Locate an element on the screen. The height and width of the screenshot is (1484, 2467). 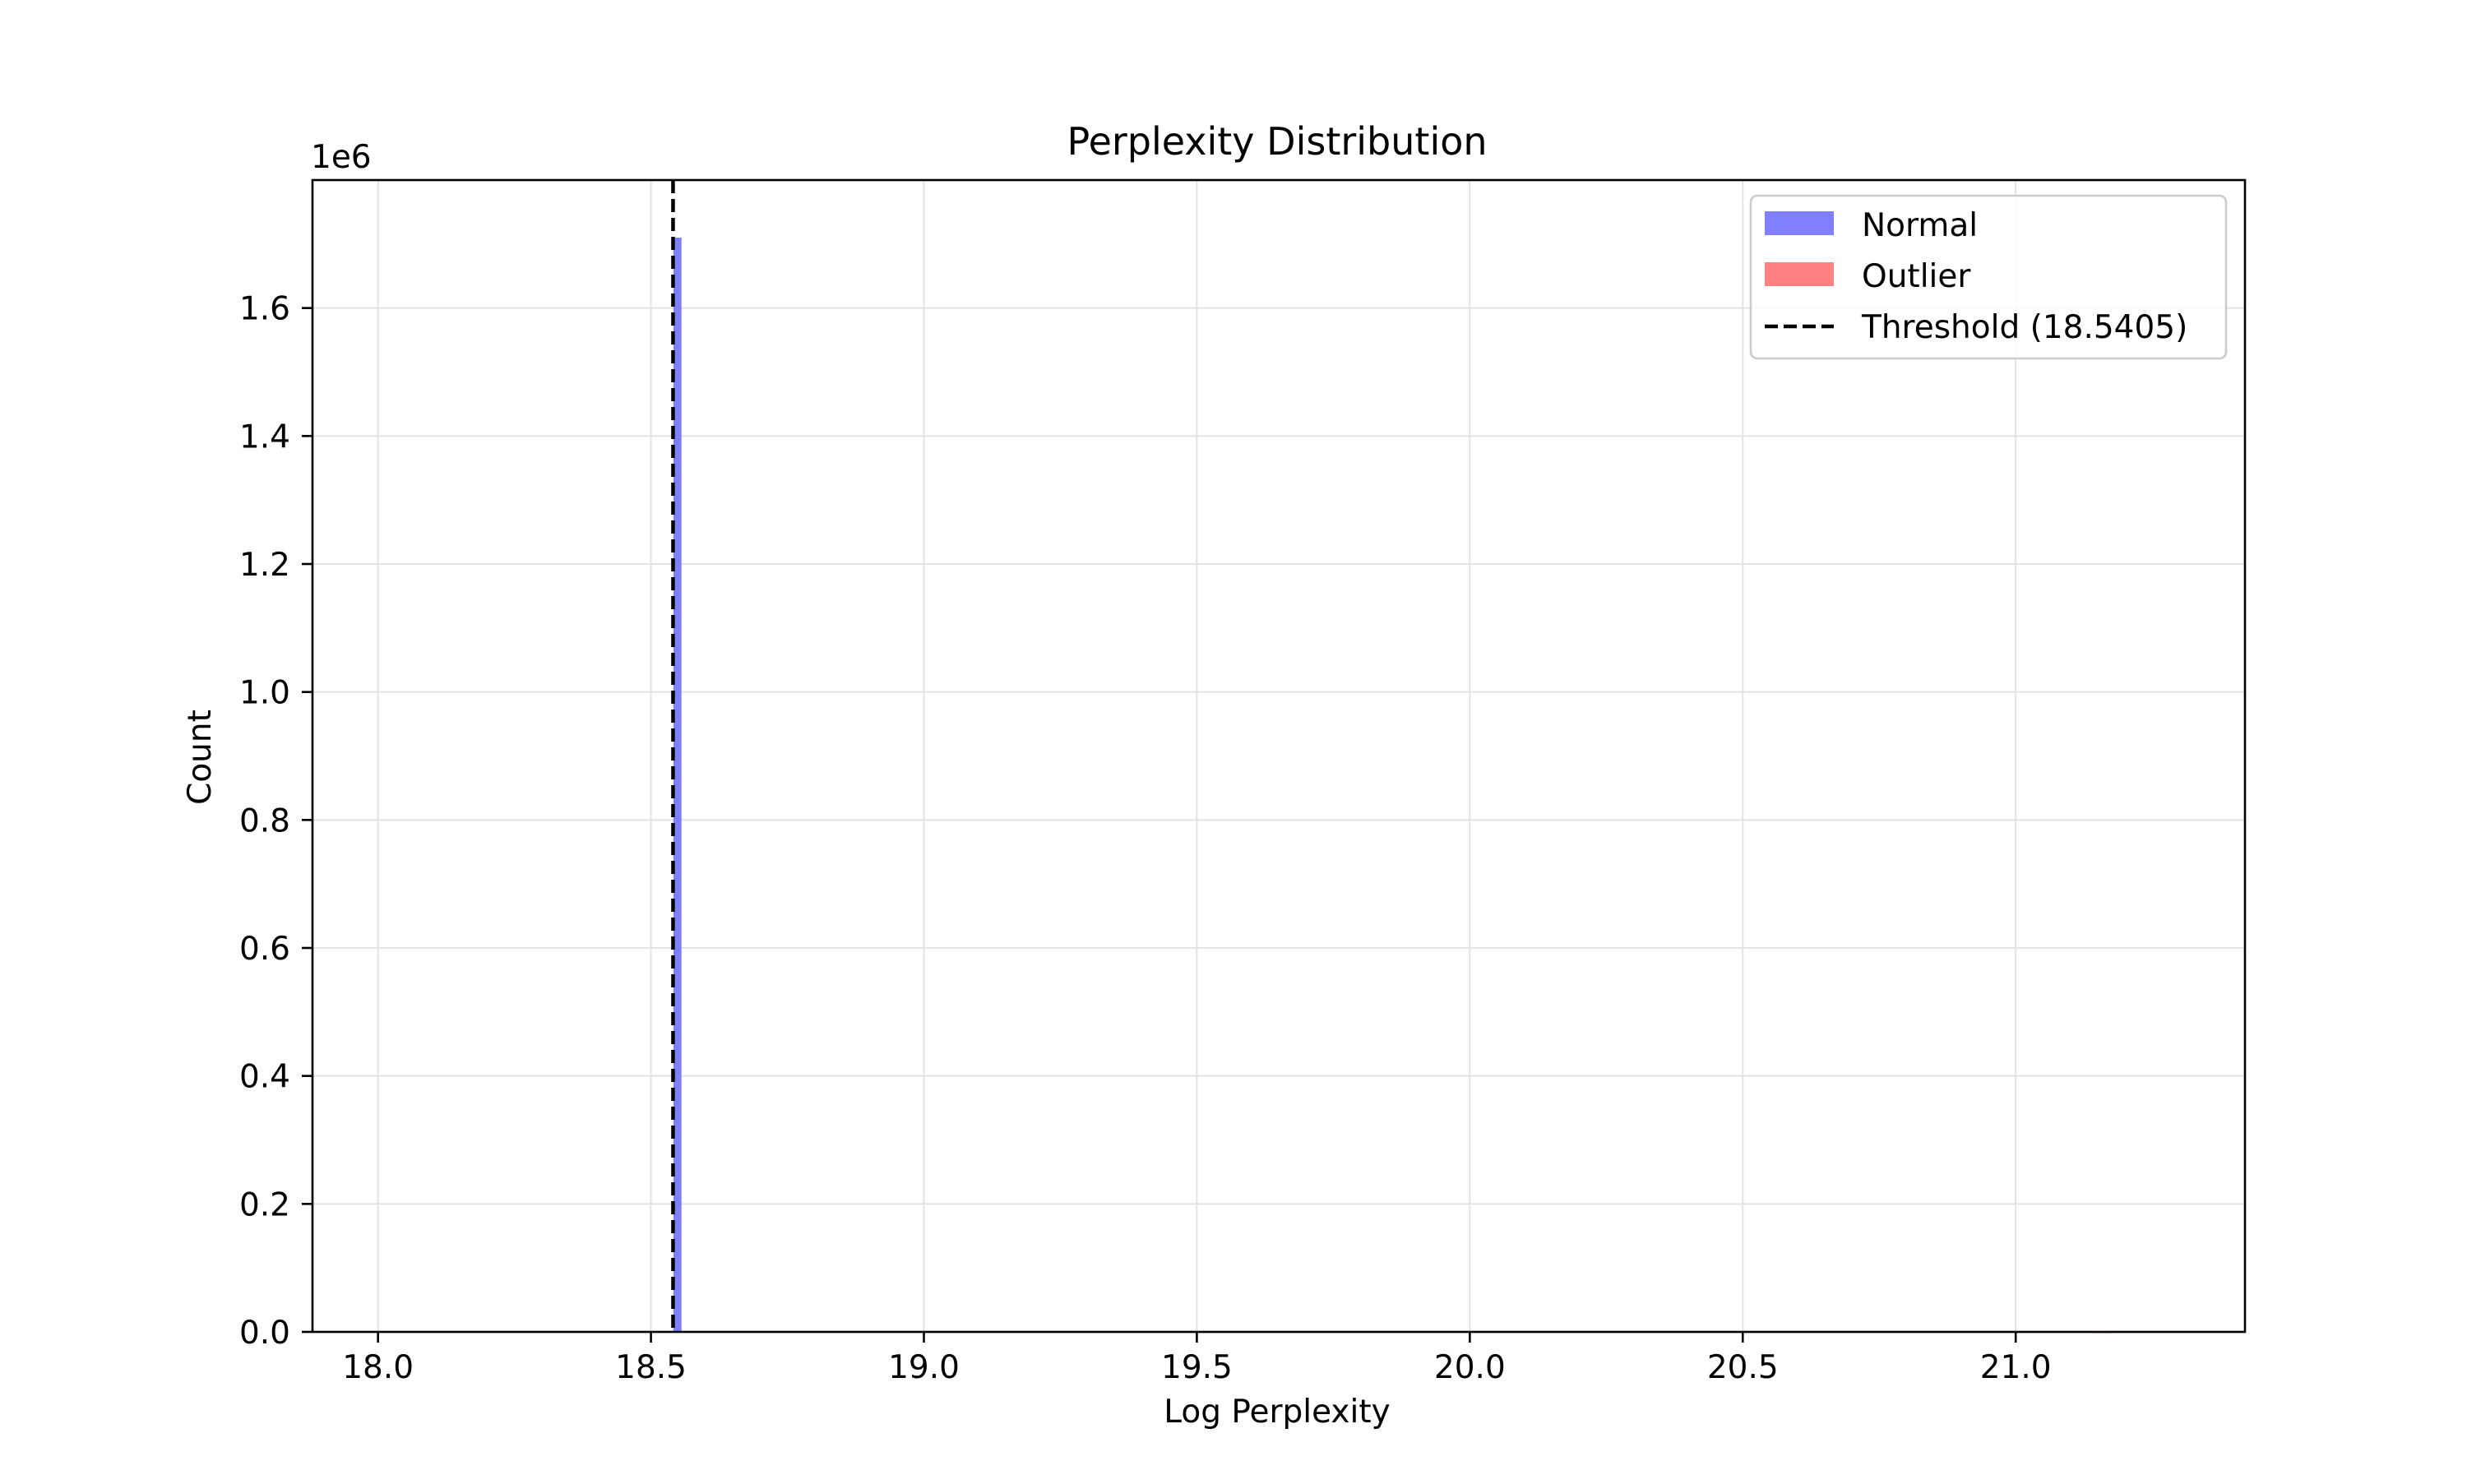
legend-swatch-normal is located at coordinates (1799, 223).